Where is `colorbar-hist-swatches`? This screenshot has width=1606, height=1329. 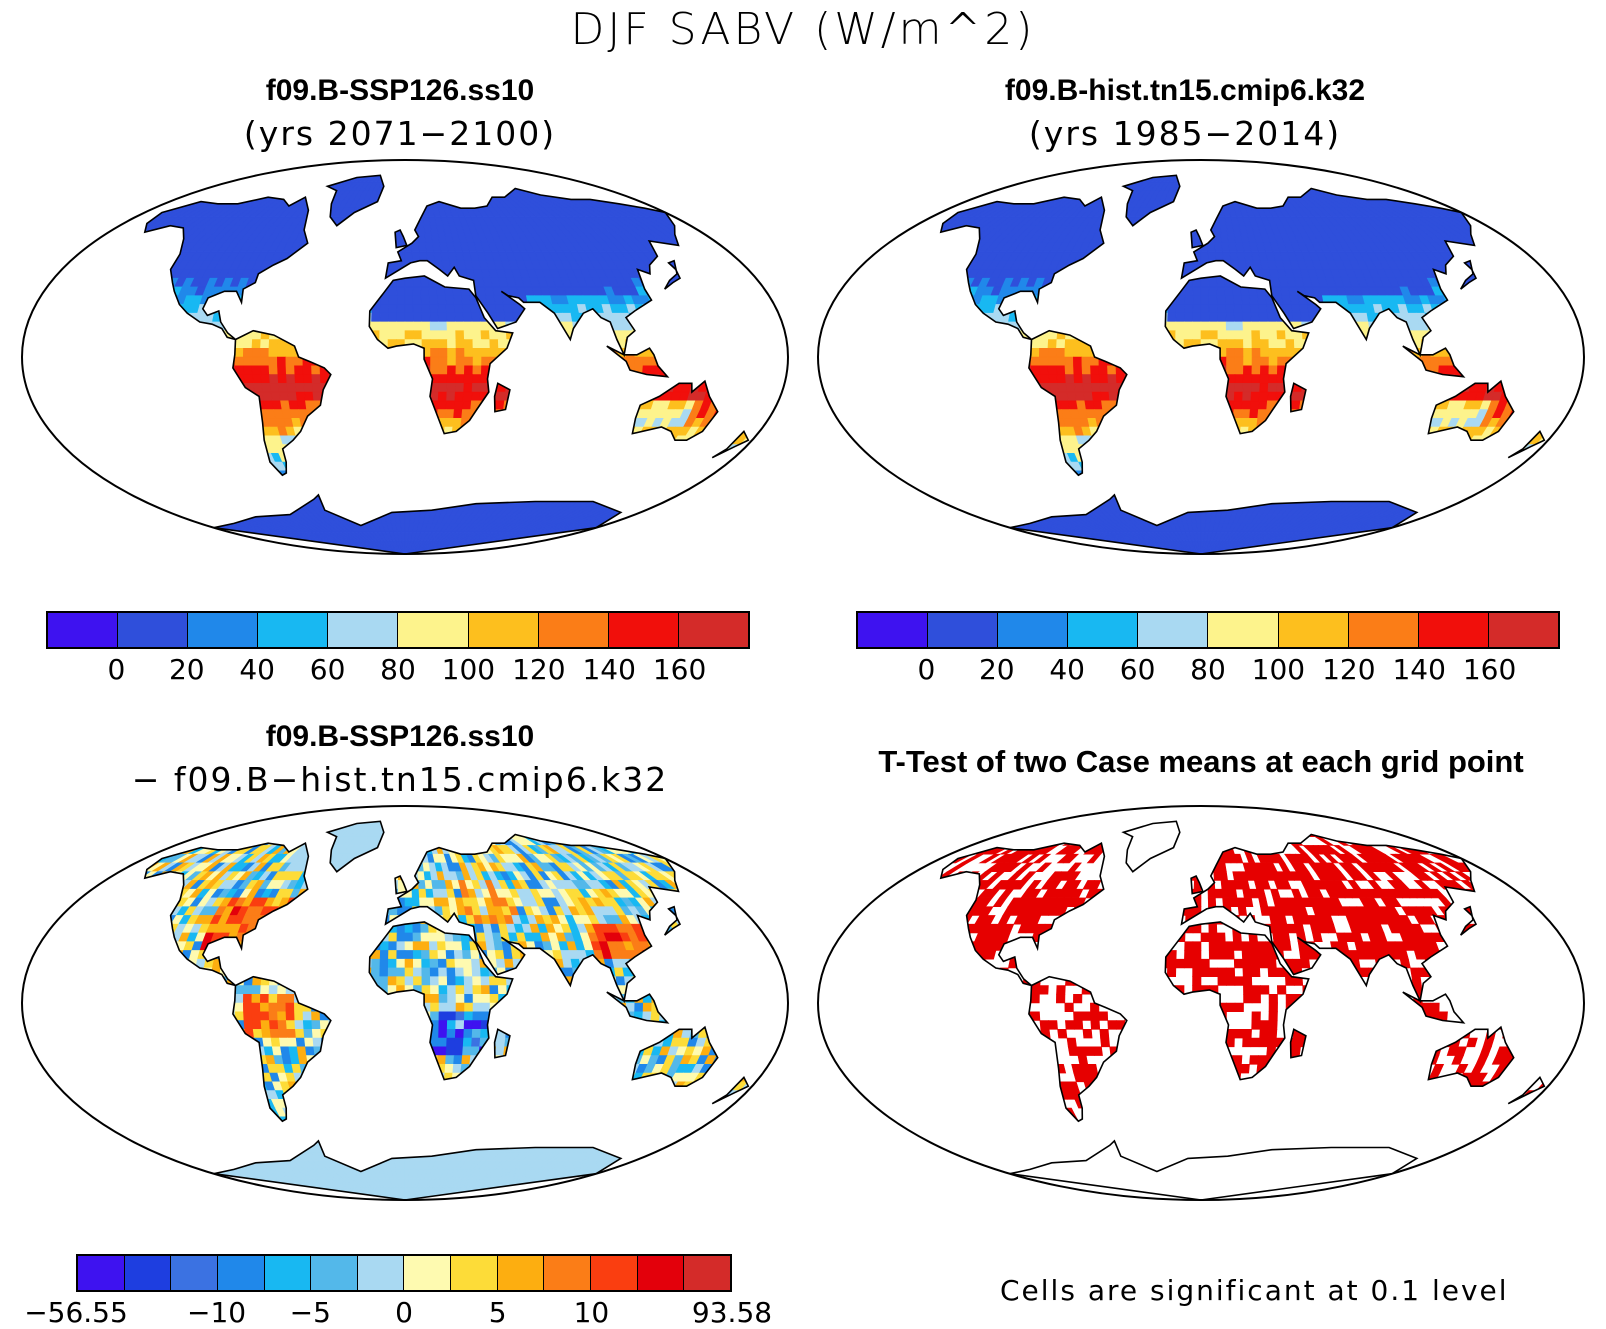 colorbar-hist-swatches is located at coordinates (1208, 630).